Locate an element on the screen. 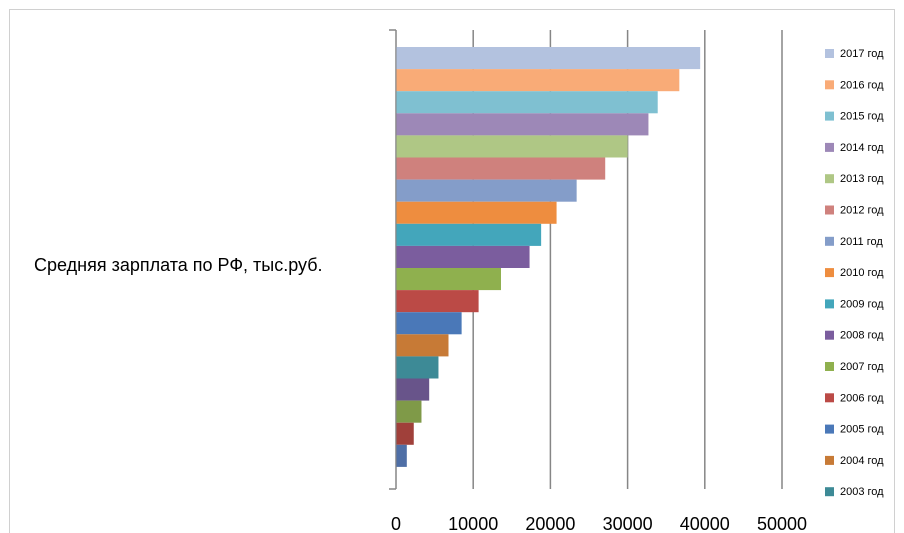 The width and height of the screenshot is (904, 533). legend-label: 2015 год is located at coordinates (862, 117).